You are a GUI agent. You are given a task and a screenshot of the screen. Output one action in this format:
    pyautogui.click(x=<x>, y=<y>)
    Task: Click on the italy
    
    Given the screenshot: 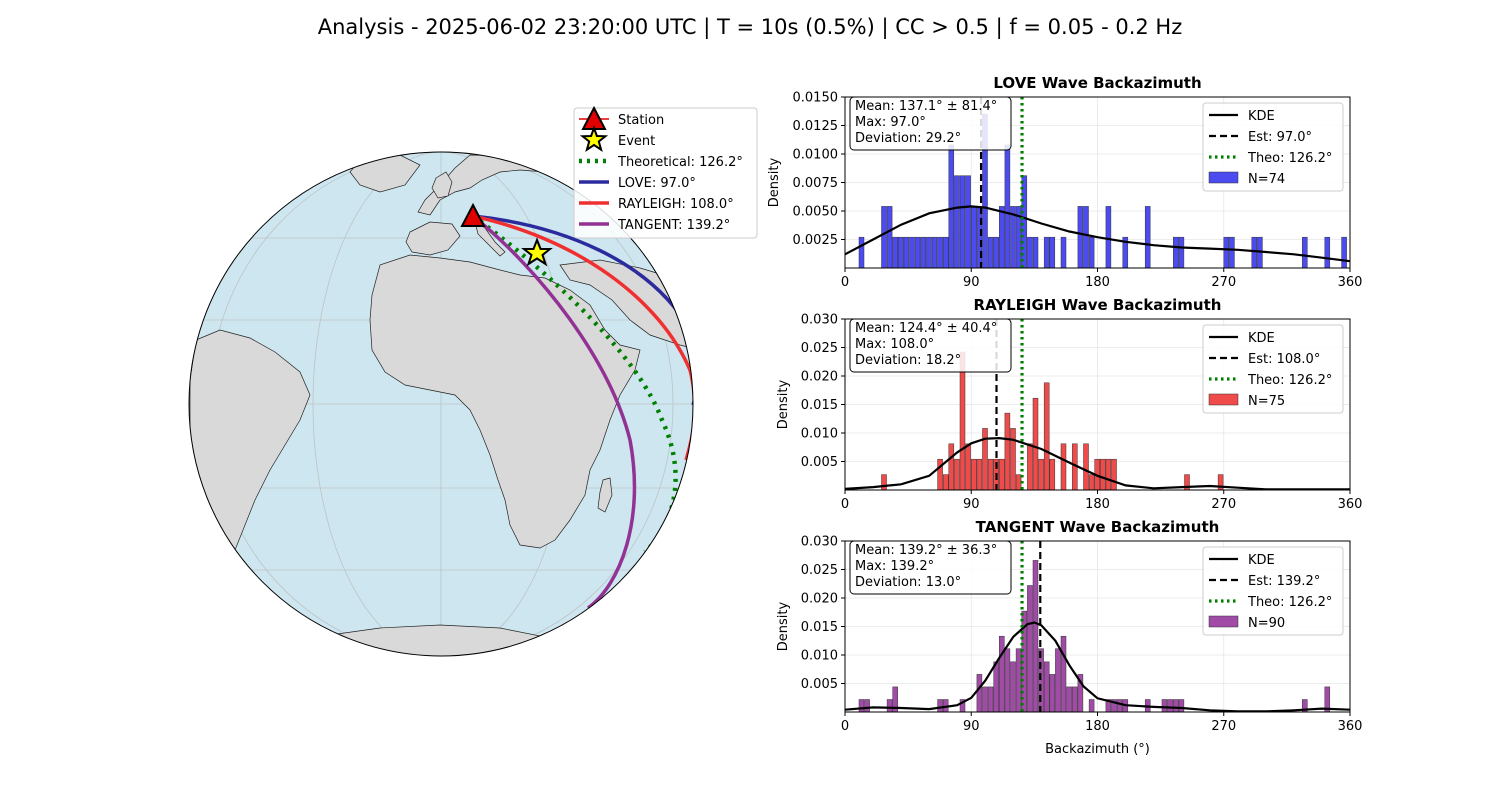 What is the action you would take?
    pyautogui.click(x=490, y=239)
    